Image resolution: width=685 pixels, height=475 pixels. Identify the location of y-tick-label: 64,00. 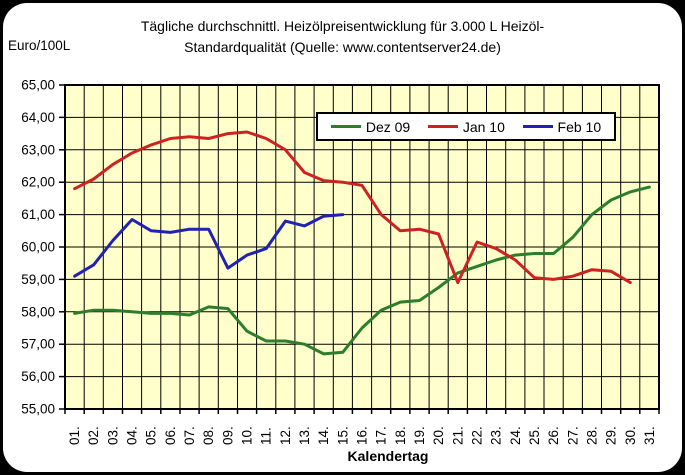
(38, 117).